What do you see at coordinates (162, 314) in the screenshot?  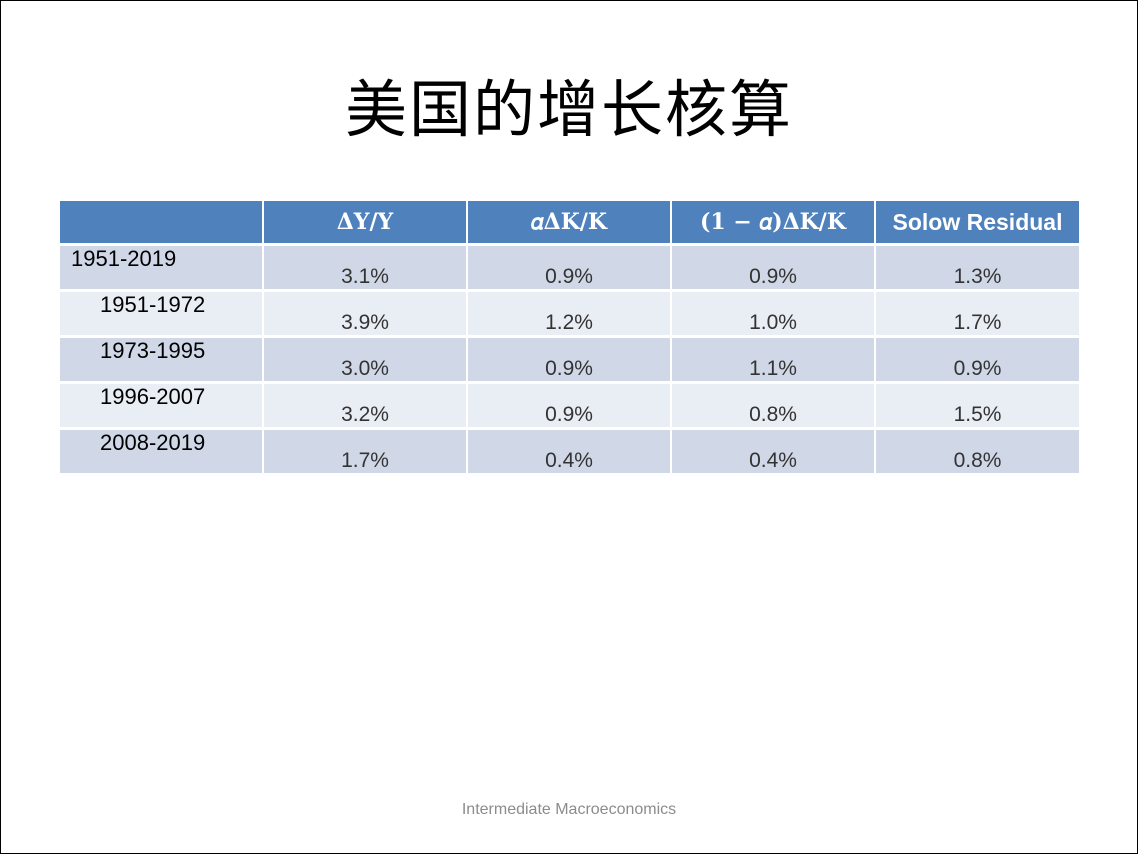 I see `period-cell: 1951-1972` at bounding box center [162, 314].